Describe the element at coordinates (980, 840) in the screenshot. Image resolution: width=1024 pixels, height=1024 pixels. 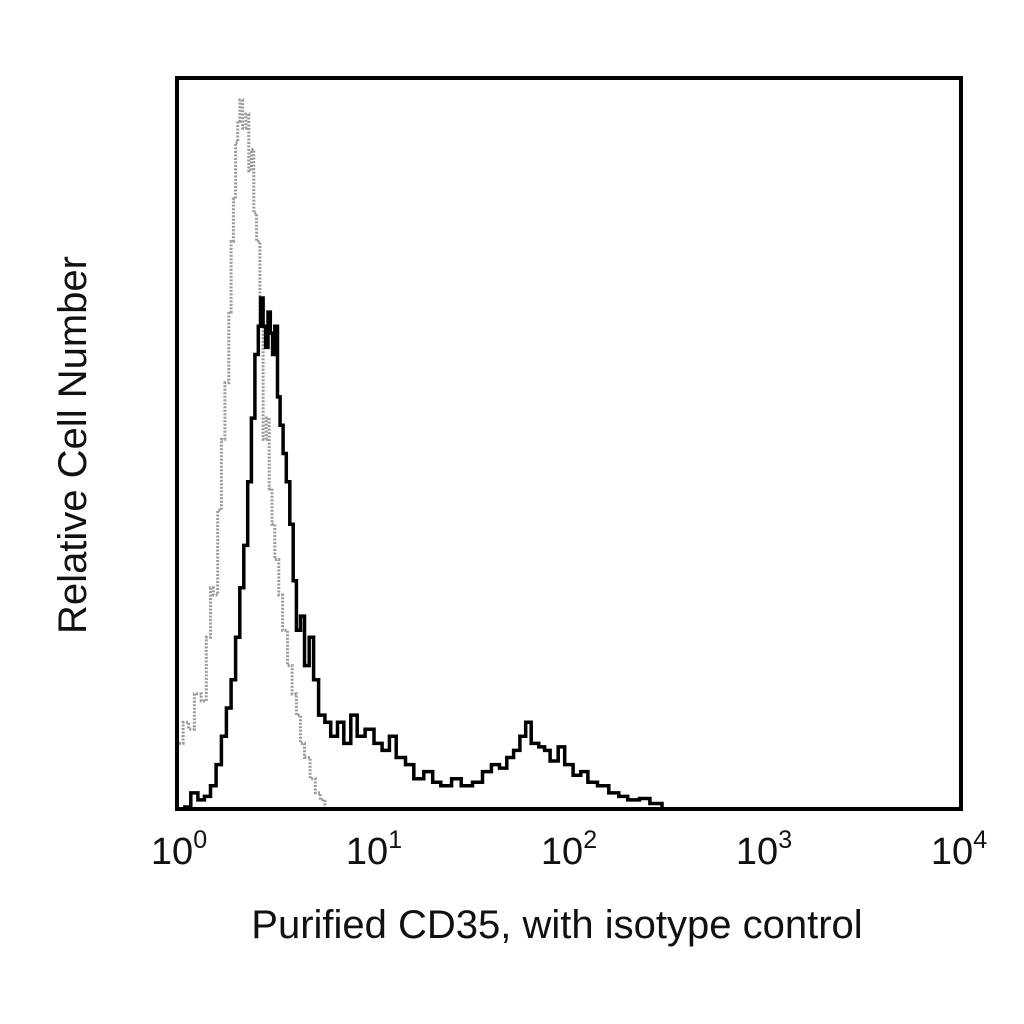
I see `x-tick-exponent: 4` at that location.